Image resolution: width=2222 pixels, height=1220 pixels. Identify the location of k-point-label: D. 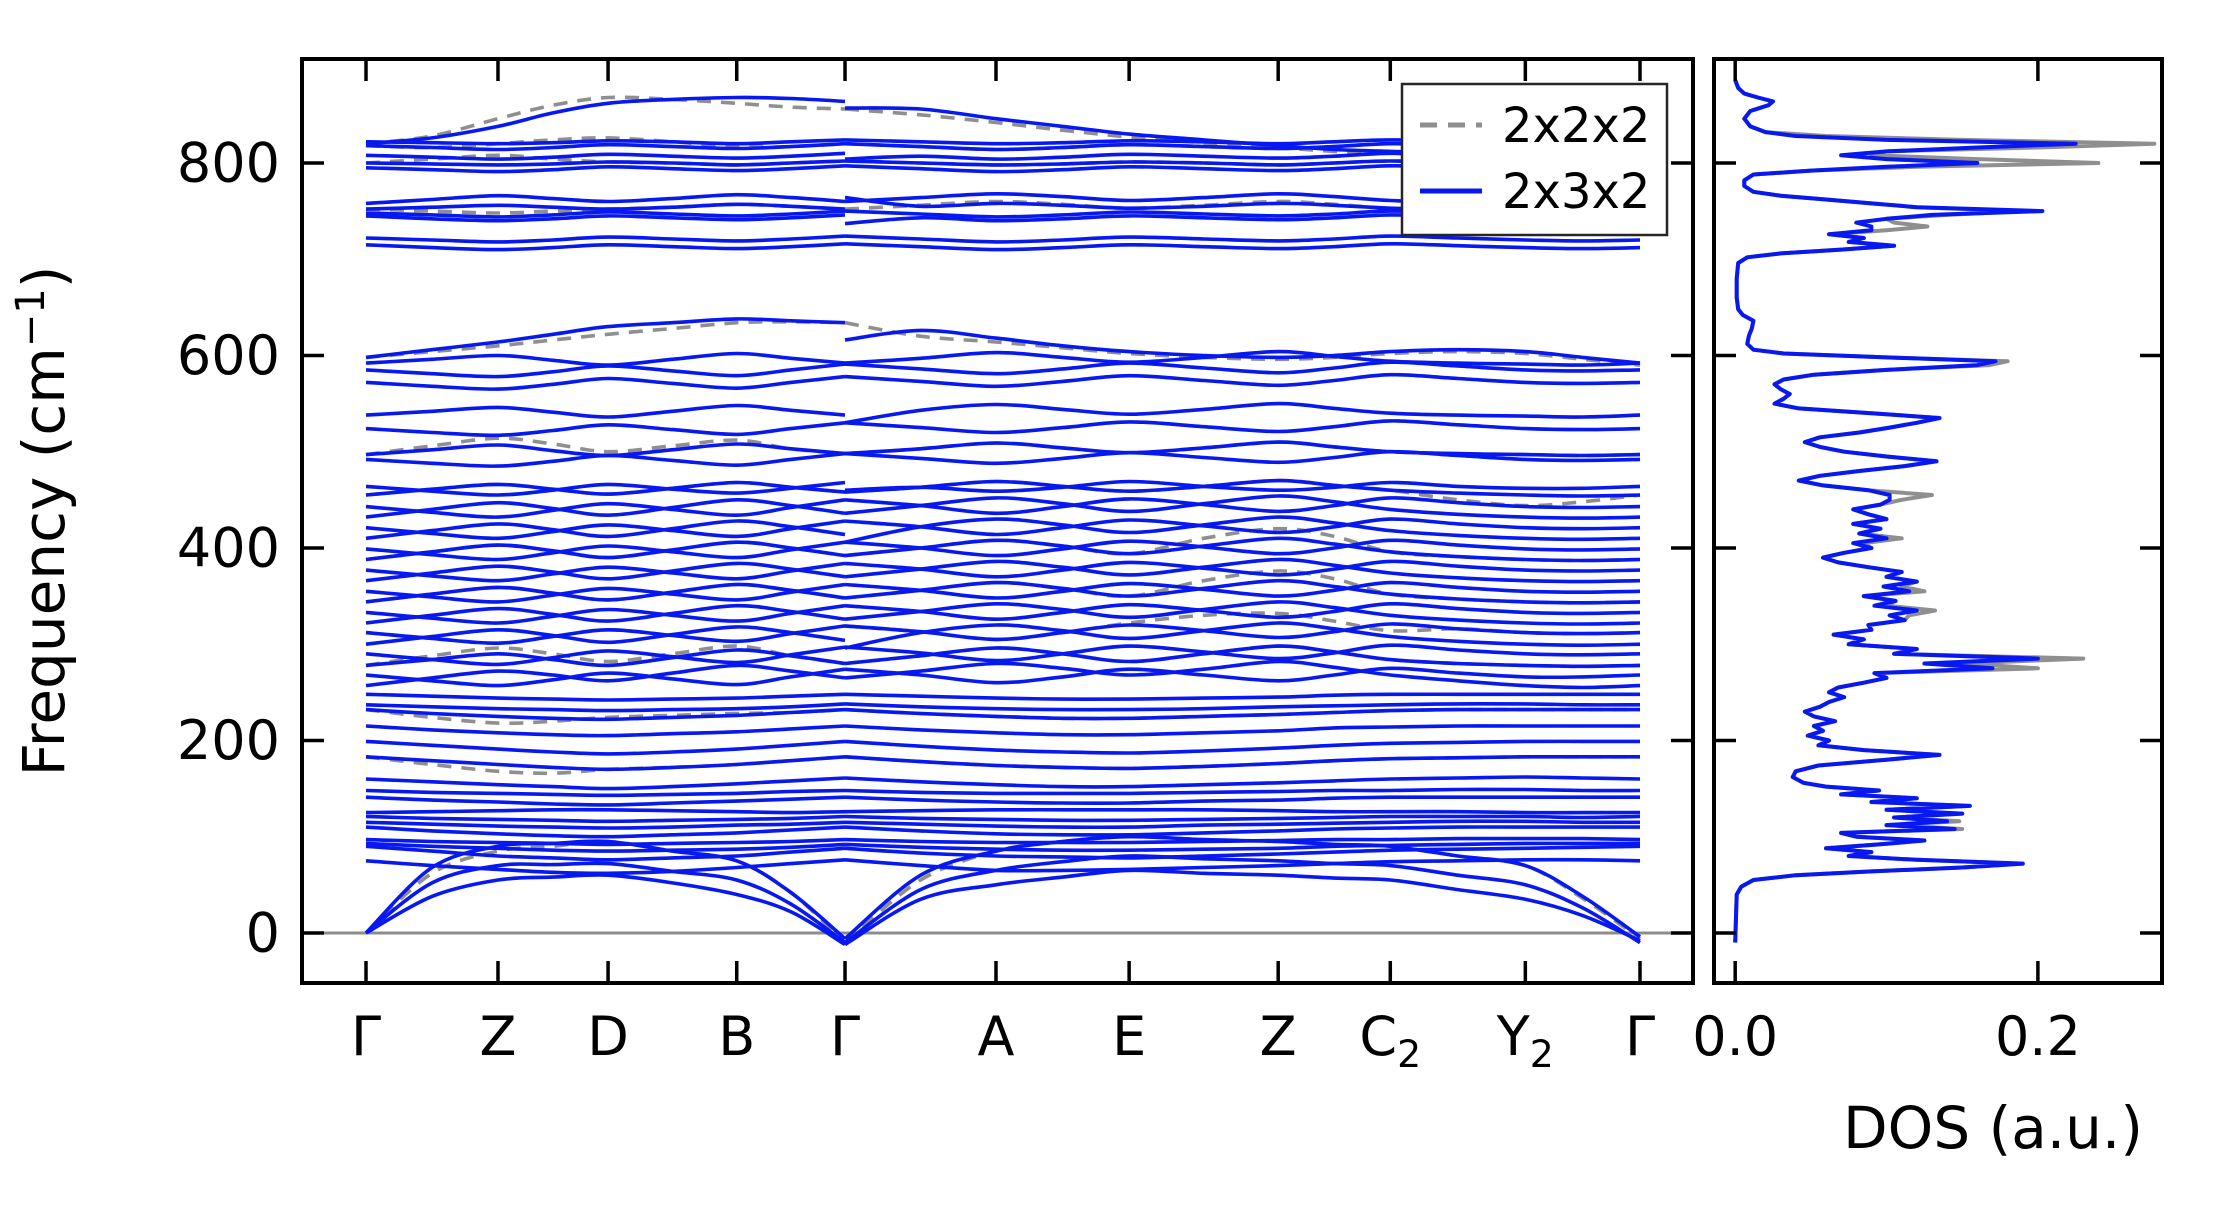
(608, 1036).